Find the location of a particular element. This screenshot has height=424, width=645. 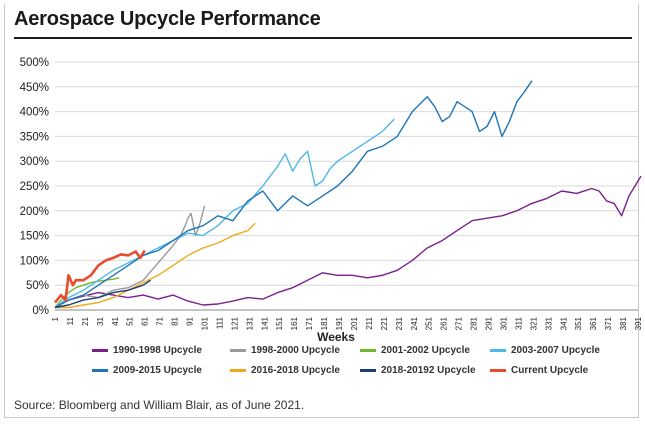

y-tick-label: 150% is located at coordinates (34, 237).